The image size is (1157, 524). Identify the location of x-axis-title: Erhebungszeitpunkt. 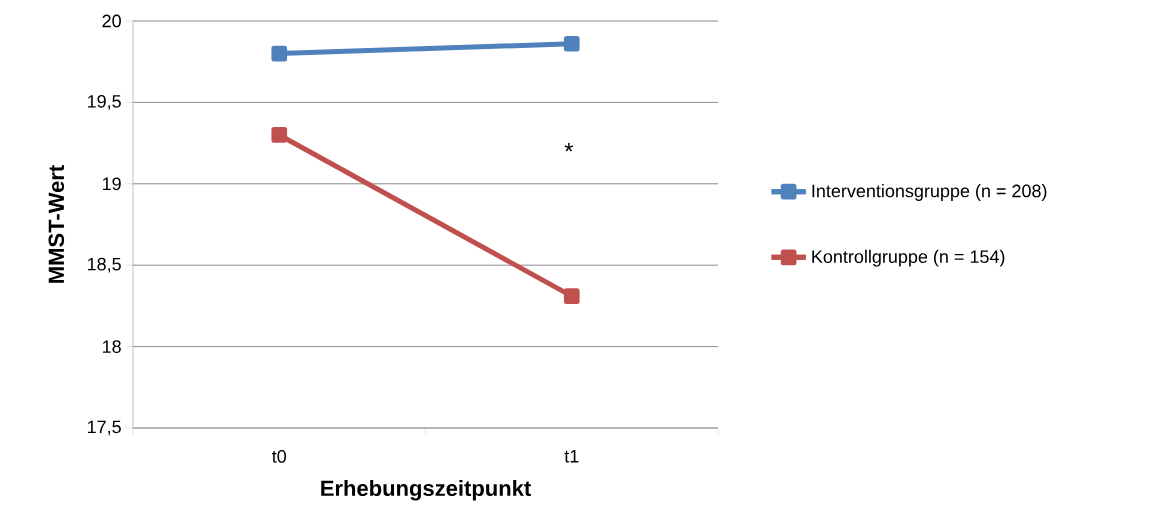
(426, 490).